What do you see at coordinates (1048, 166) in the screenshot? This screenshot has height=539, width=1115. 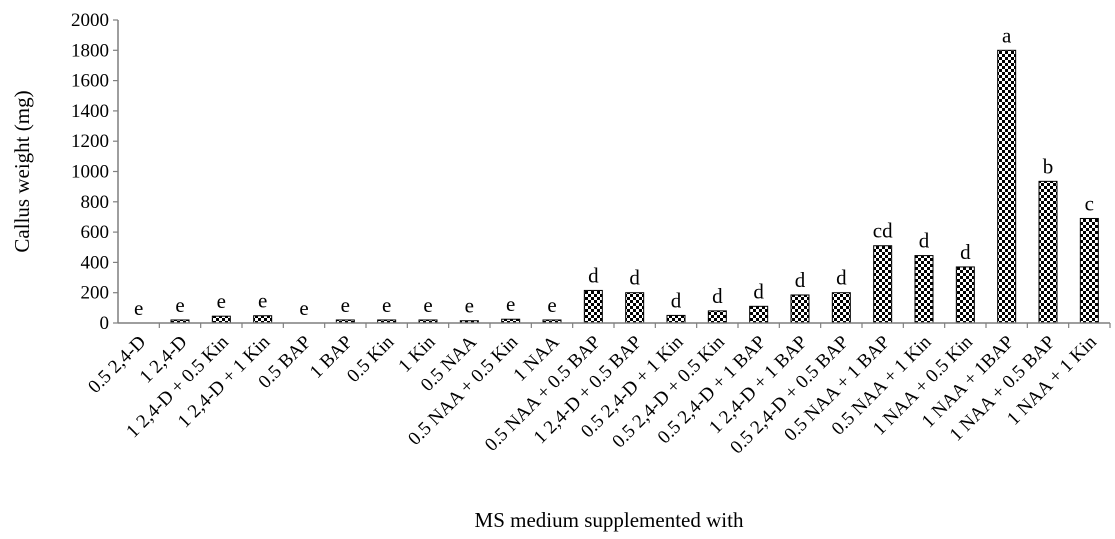 I see `significance-letter: b` at bounding box center [1048, 166].